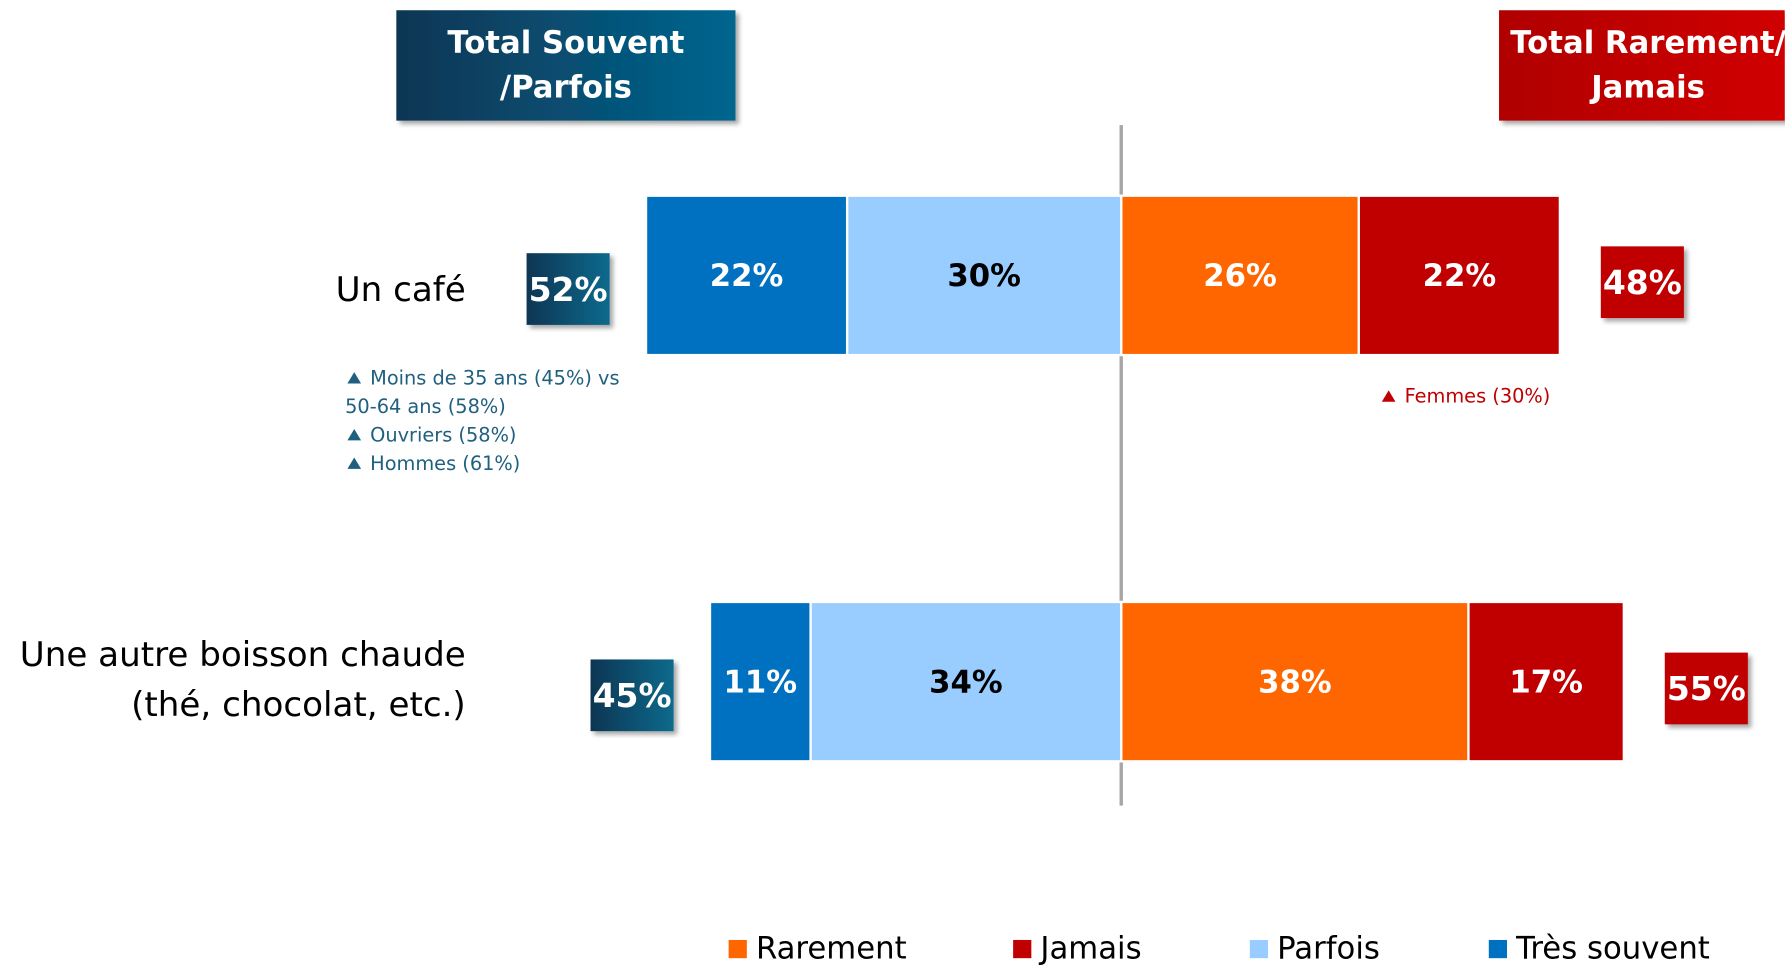  Describe the element at coordinates (1478, 396) in the screenshot. I see `note-text: Femmes (30%)` at that location.